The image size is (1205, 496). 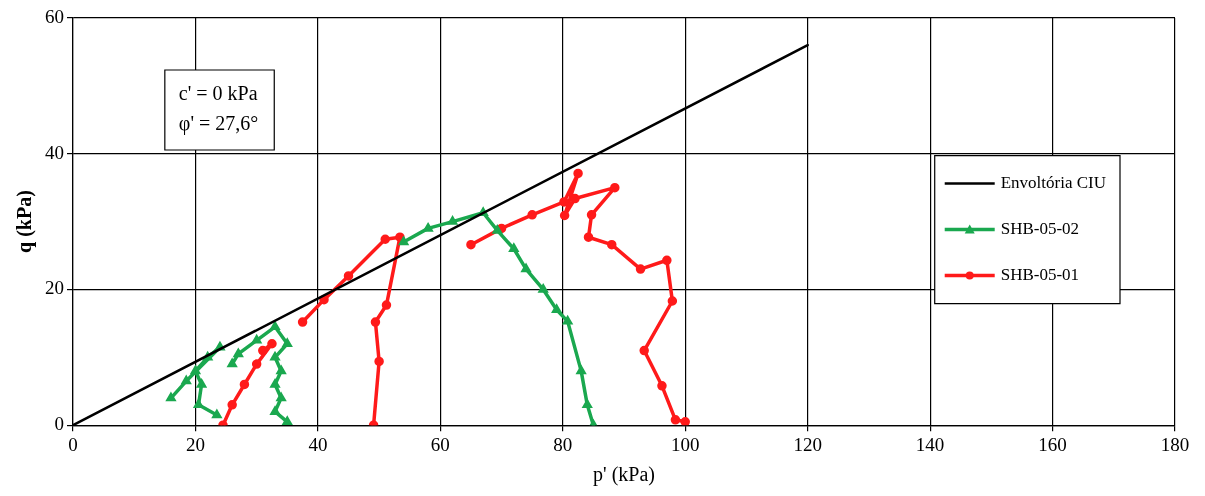 What do you see at coordinates (440, 444) in the screenshot?
I see `x-tick-label: 60` at bounding box center [440, 444].